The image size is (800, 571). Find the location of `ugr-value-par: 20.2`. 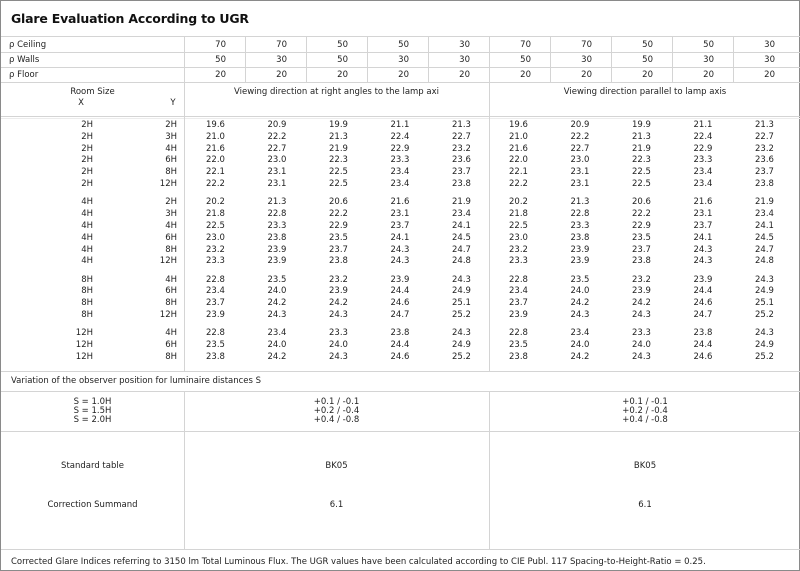

ugr-value-par: 20.2 is located at coordinates (518, 202).